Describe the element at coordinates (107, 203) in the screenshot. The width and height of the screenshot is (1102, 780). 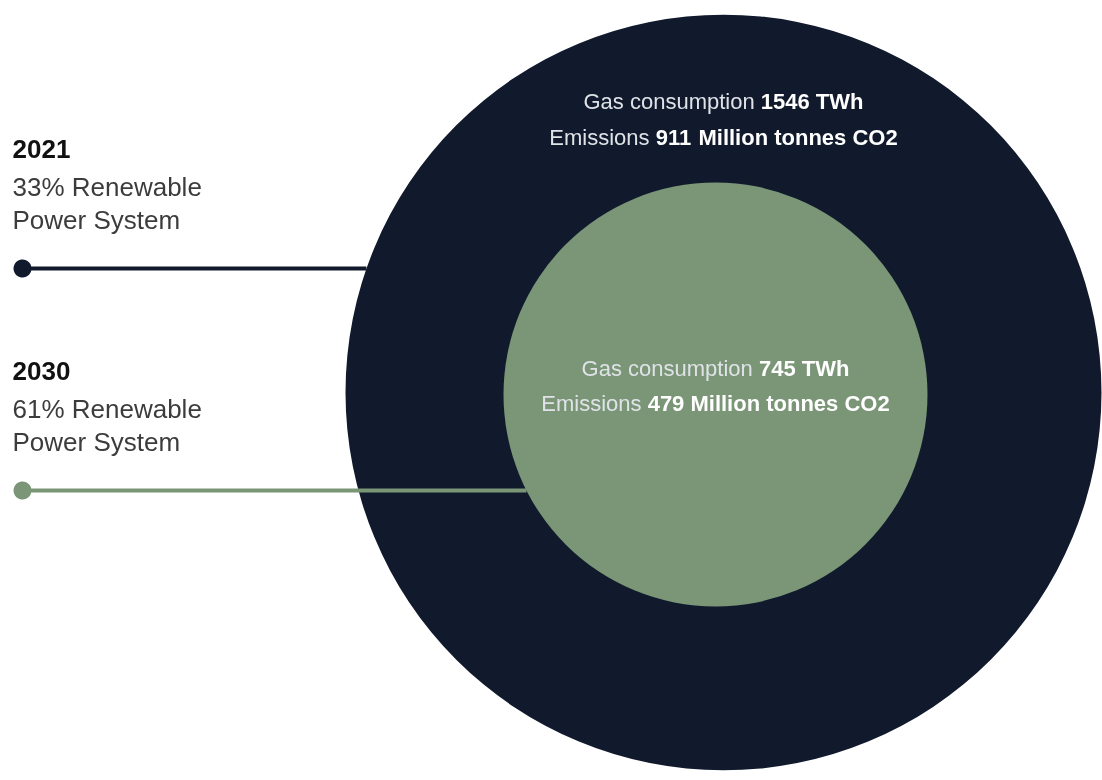
I see `text: 33% Renewable Power System` at that location.